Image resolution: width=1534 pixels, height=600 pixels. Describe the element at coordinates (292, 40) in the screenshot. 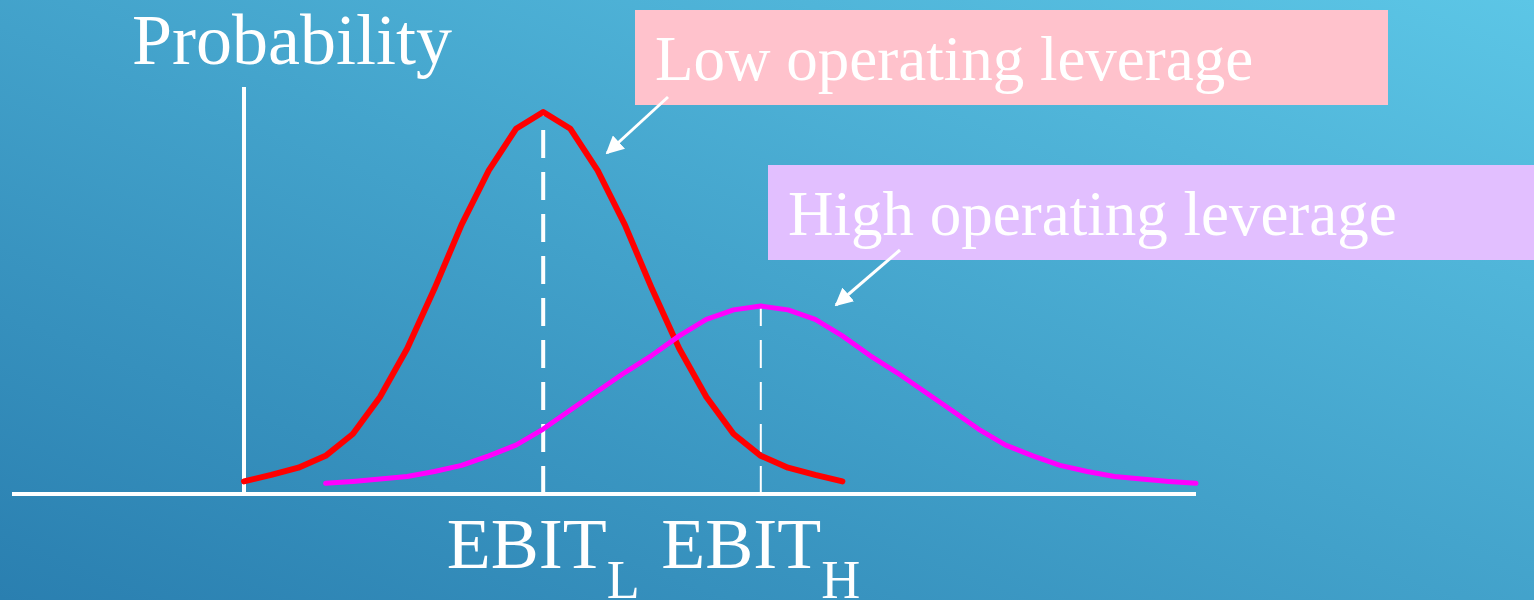

I see `y-axis-title: Probability` at that location.